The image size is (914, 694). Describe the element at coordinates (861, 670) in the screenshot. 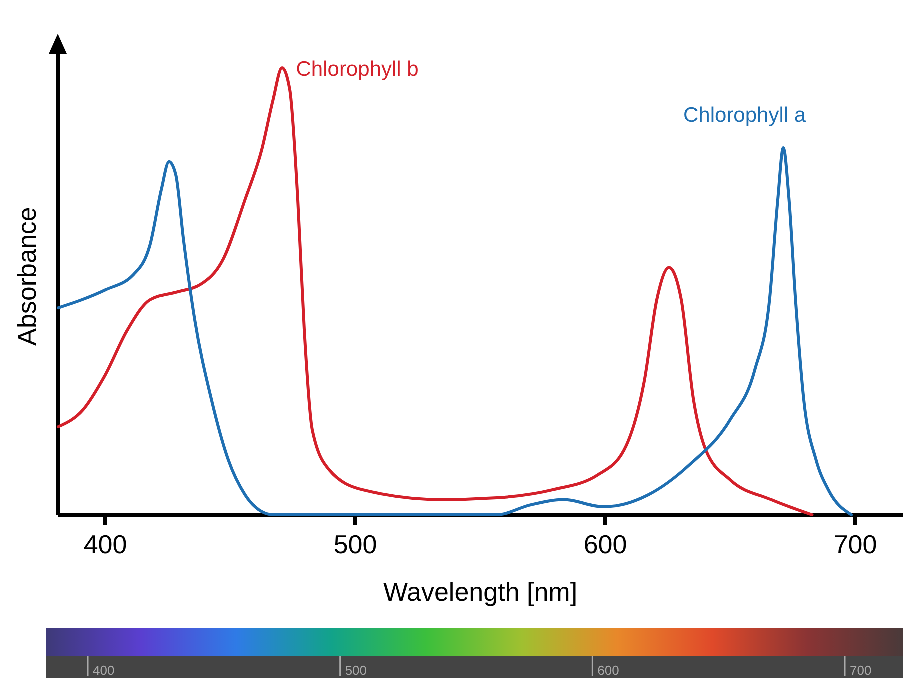

I see `text: 700` at that location.